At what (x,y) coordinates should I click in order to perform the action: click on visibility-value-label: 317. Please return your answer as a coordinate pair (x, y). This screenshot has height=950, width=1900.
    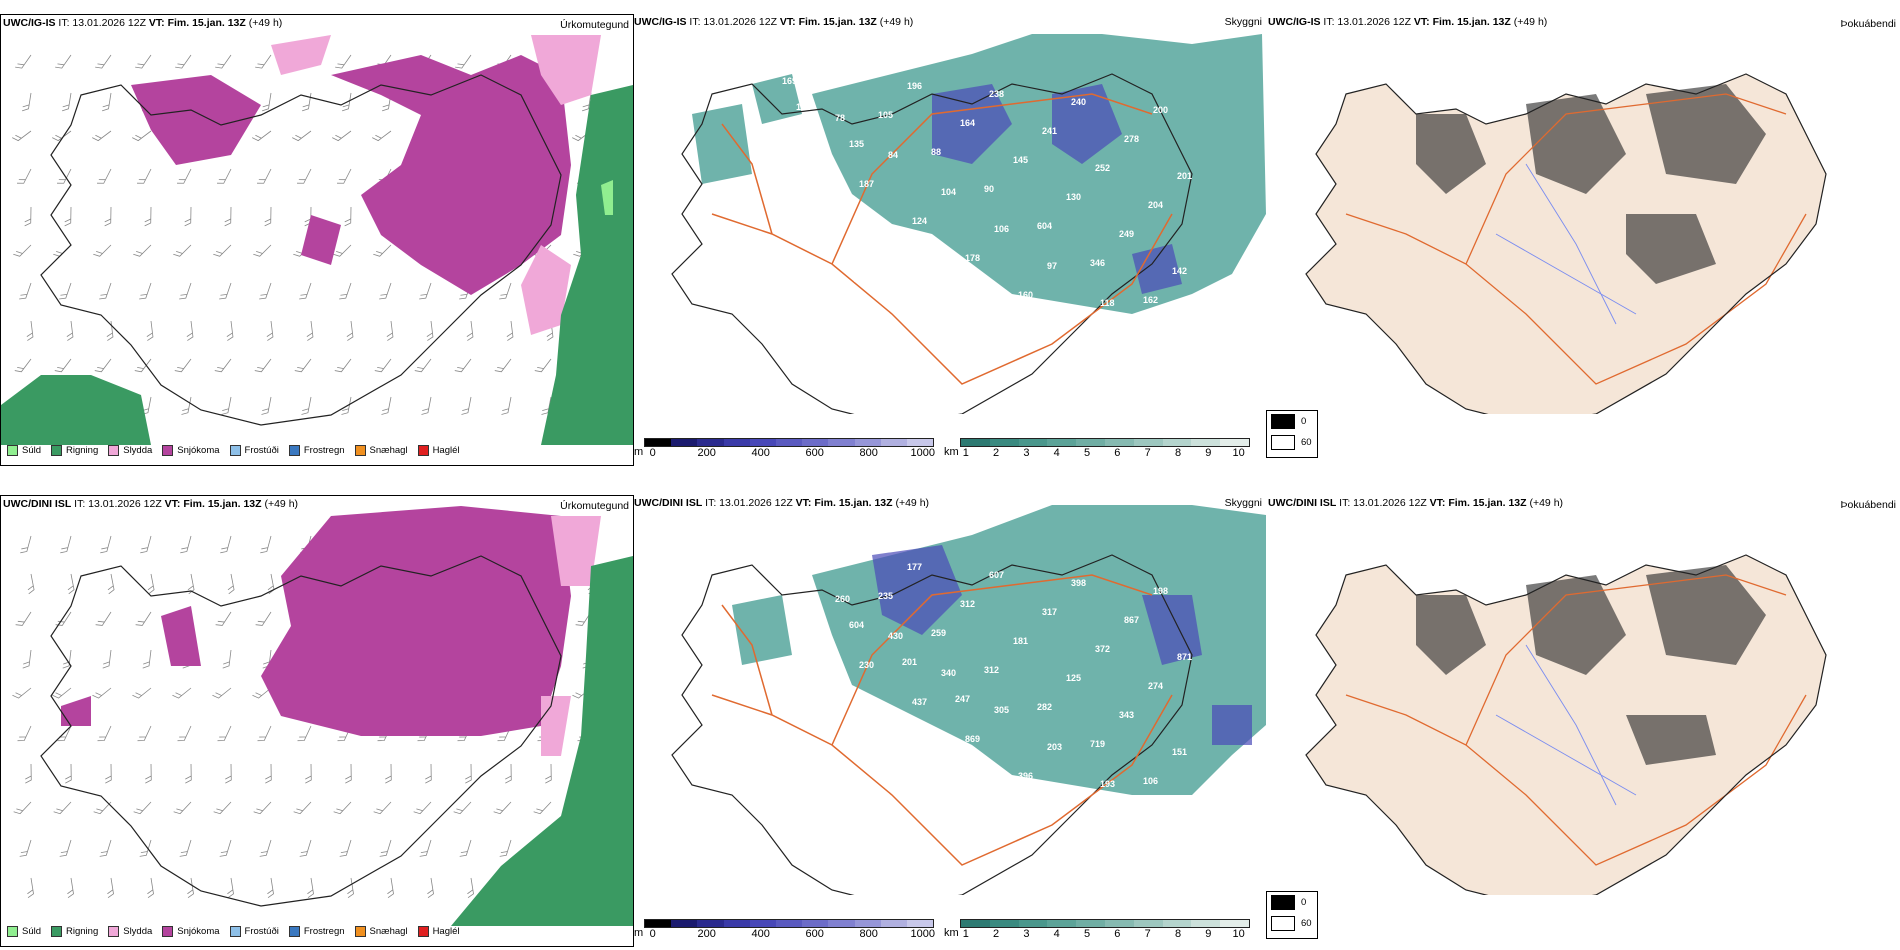
    Looking at the image, I should click on (1049, 612).